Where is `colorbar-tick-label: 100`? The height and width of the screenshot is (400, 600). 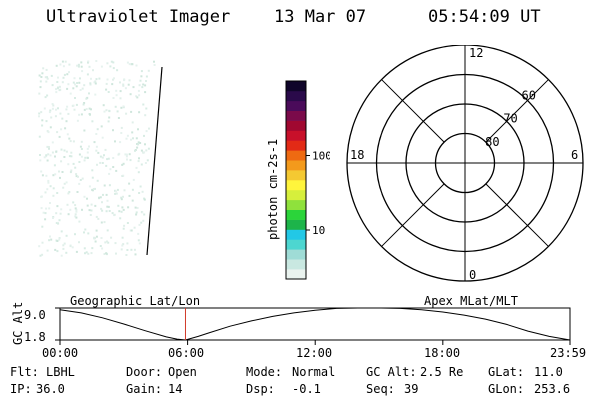 colorbar-tick-label: 100 is located at coordinates (321, 156).